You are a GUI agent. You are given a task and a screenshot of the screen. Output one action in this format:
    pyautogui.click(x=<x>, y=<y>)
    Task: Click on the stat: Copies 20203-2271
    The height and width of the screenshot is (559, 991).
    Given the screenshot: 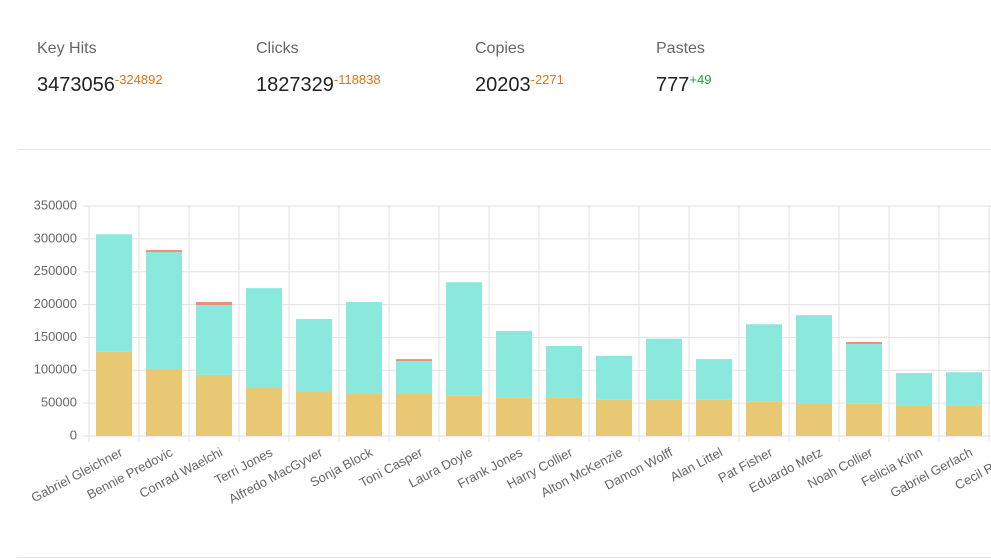 What is the action you would take?
    pyautogui.click(x=519, y=68)
    